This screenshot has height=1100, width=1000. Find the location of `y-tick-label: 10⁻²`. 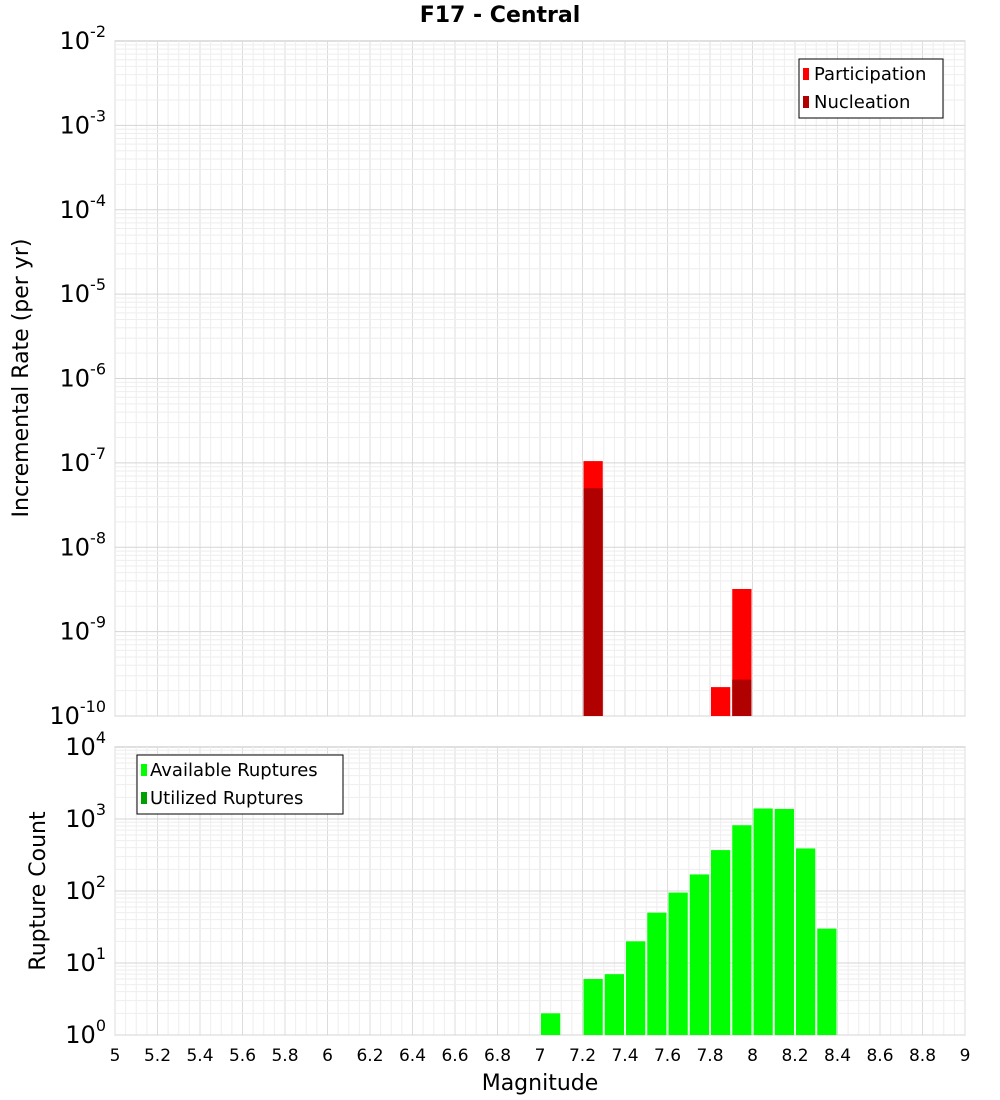

y-tick-label: 10⁻² is located at coordinates (83, 38).